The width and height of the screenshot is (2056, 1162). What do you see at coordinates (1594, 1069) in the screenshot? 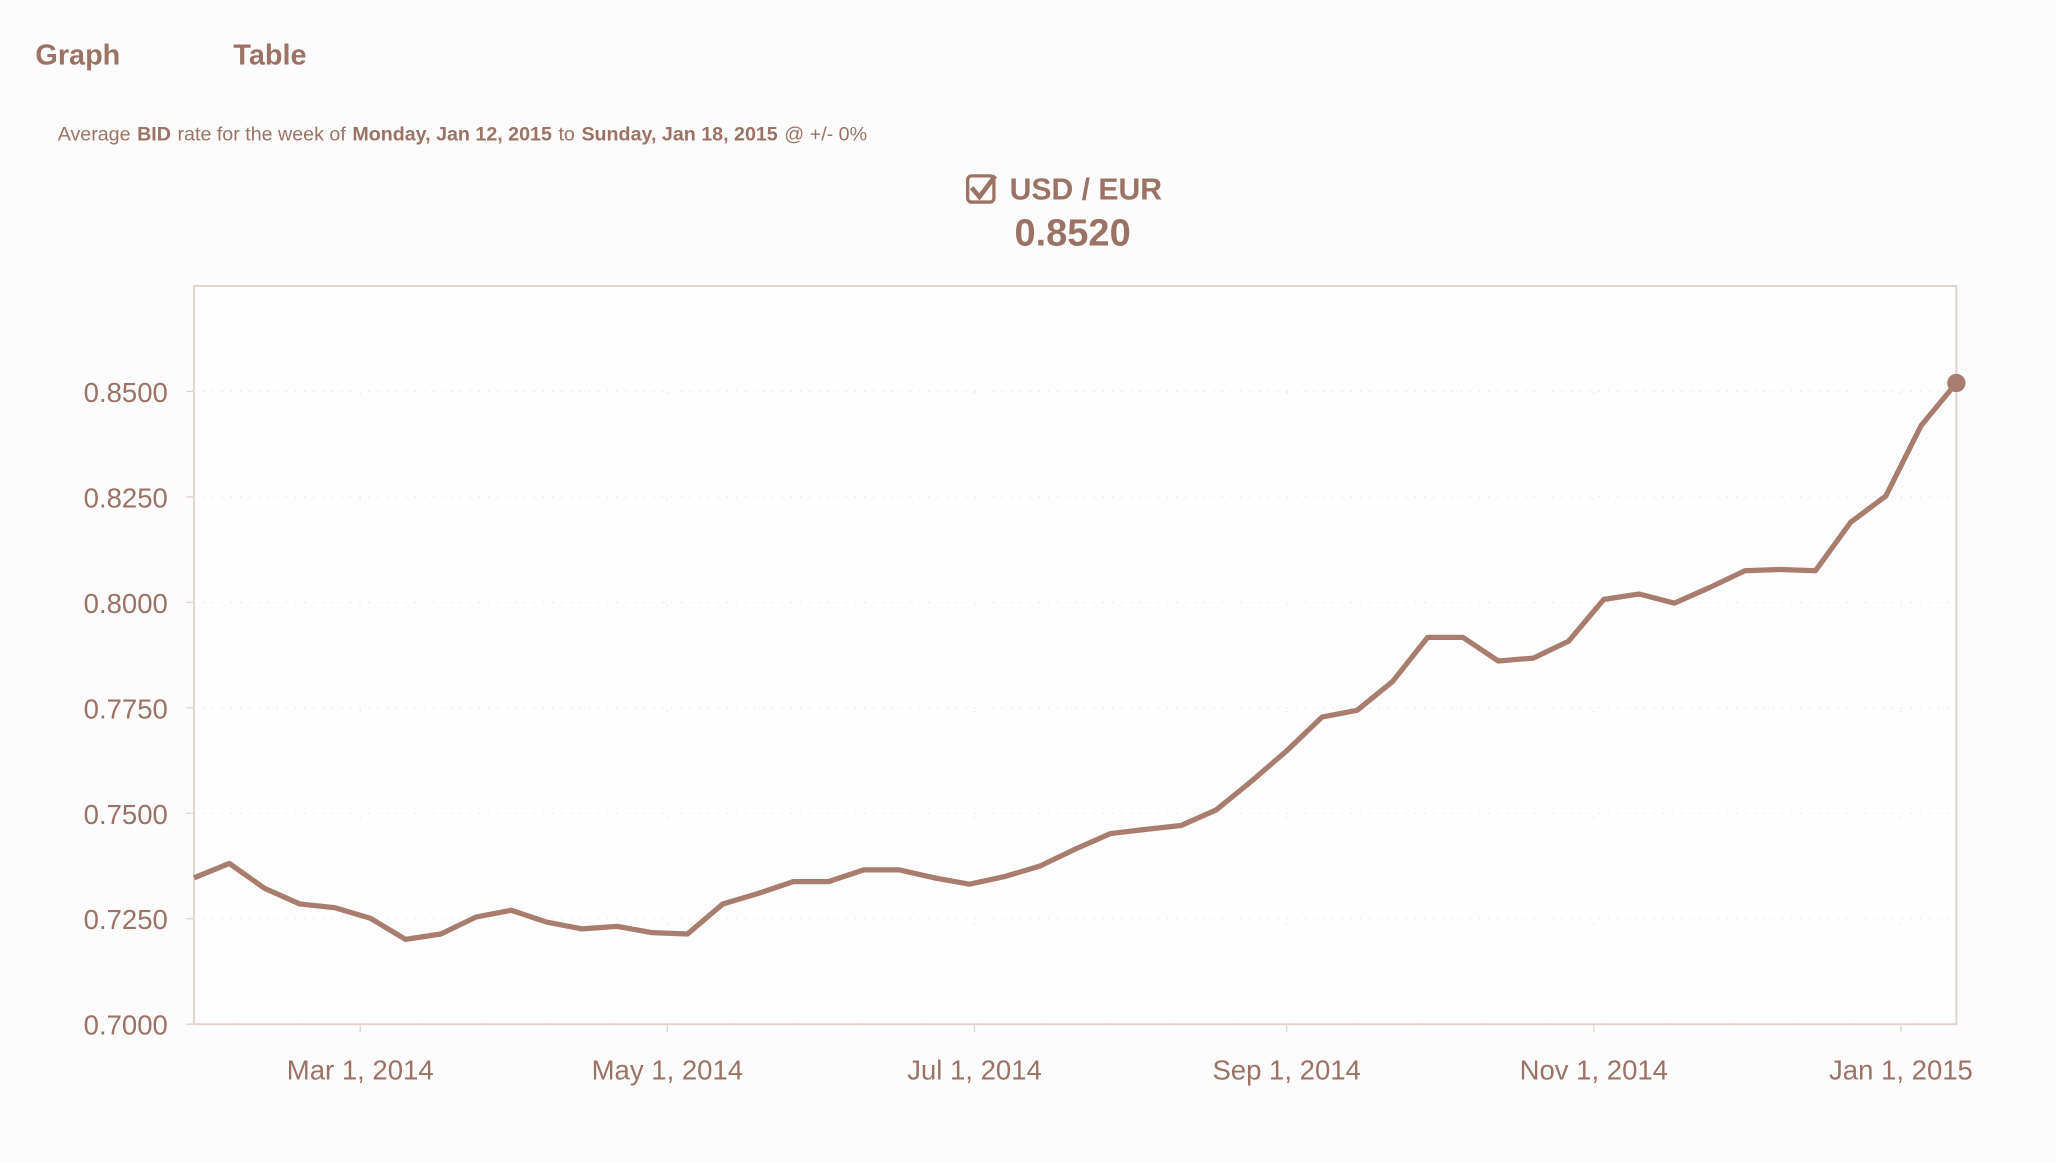
I see `x-tick-label: Nov 1, 2014` at bounding box center [1594, 1069].